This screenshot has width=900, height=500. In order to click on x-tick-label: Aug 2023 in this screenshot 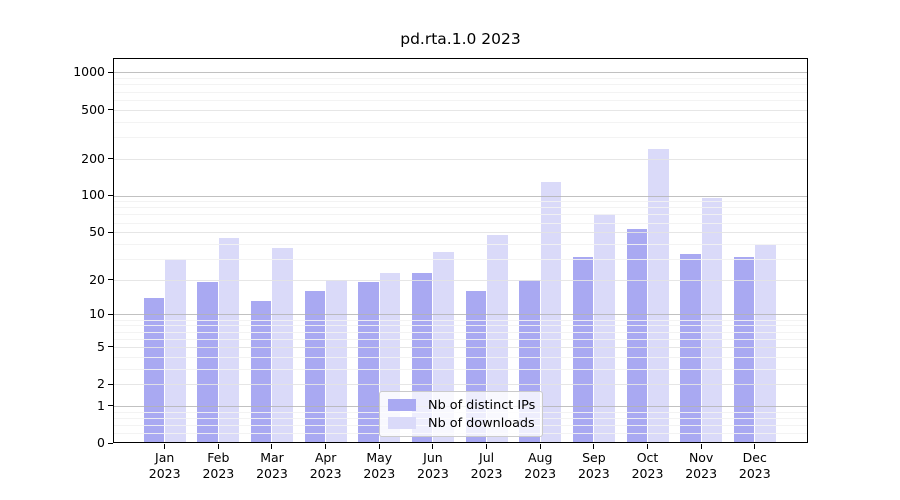, I will do `click(540, 465)`.